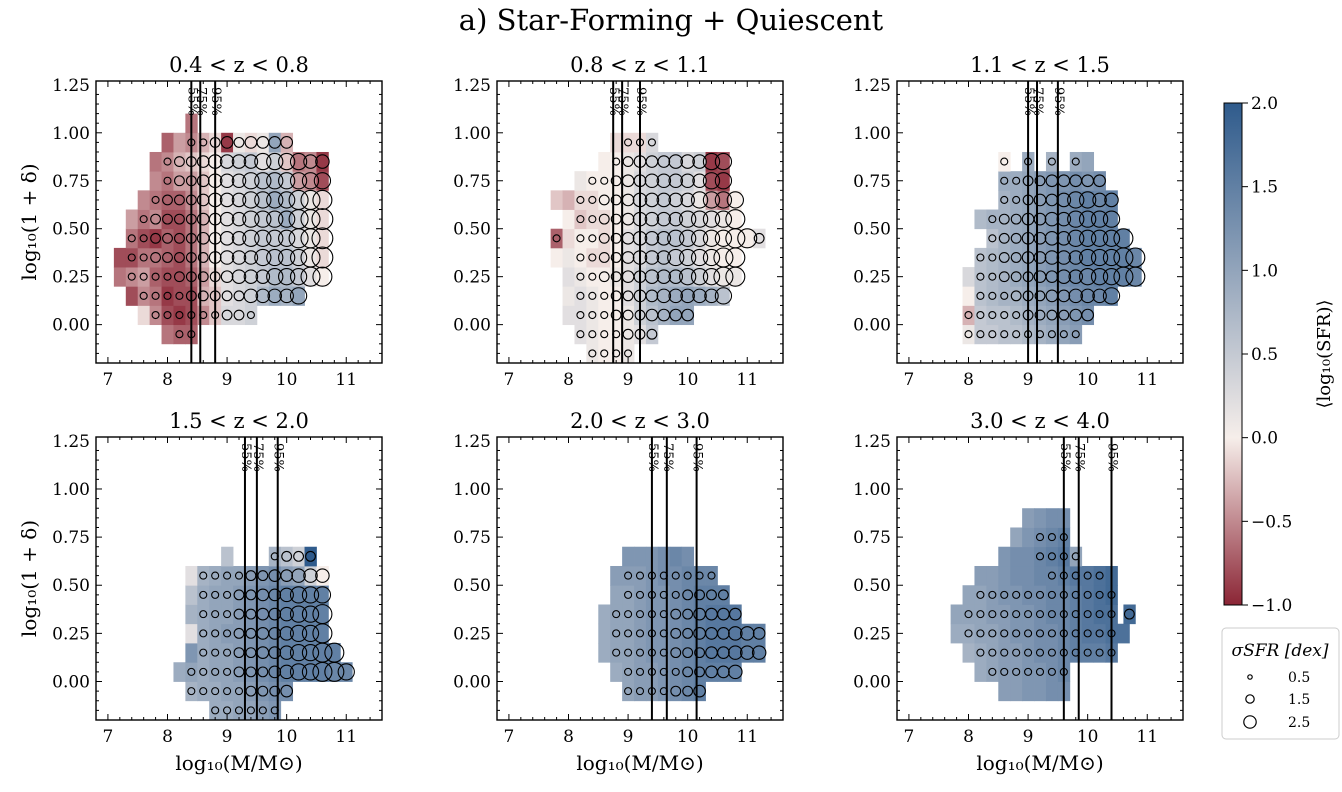 This screenshot has width=1342, height=792. Describe the element at coordinates (909, 380) in the screenshot. I see `x-tick-label: 7` at that location.